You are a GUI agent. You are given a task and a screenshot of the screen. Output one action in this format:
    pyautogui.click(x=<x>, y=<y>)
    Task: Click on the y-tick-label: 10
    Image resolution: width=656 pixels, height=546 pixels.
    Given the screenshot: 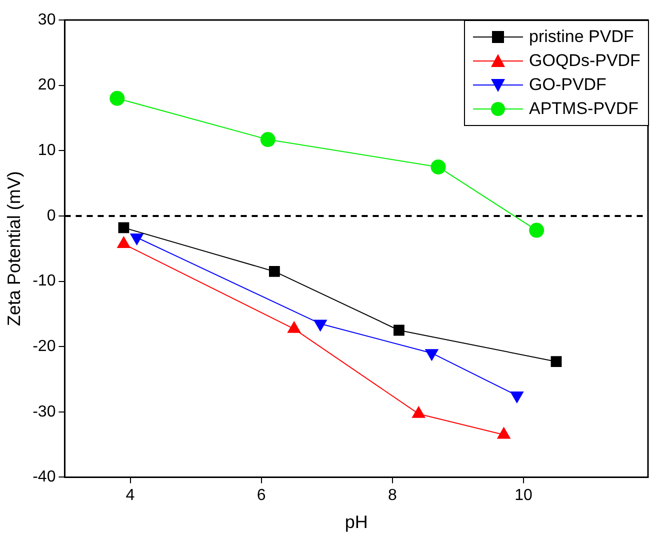 What is the action you would take?
    pyautogui.click(x=47, y=151)
    